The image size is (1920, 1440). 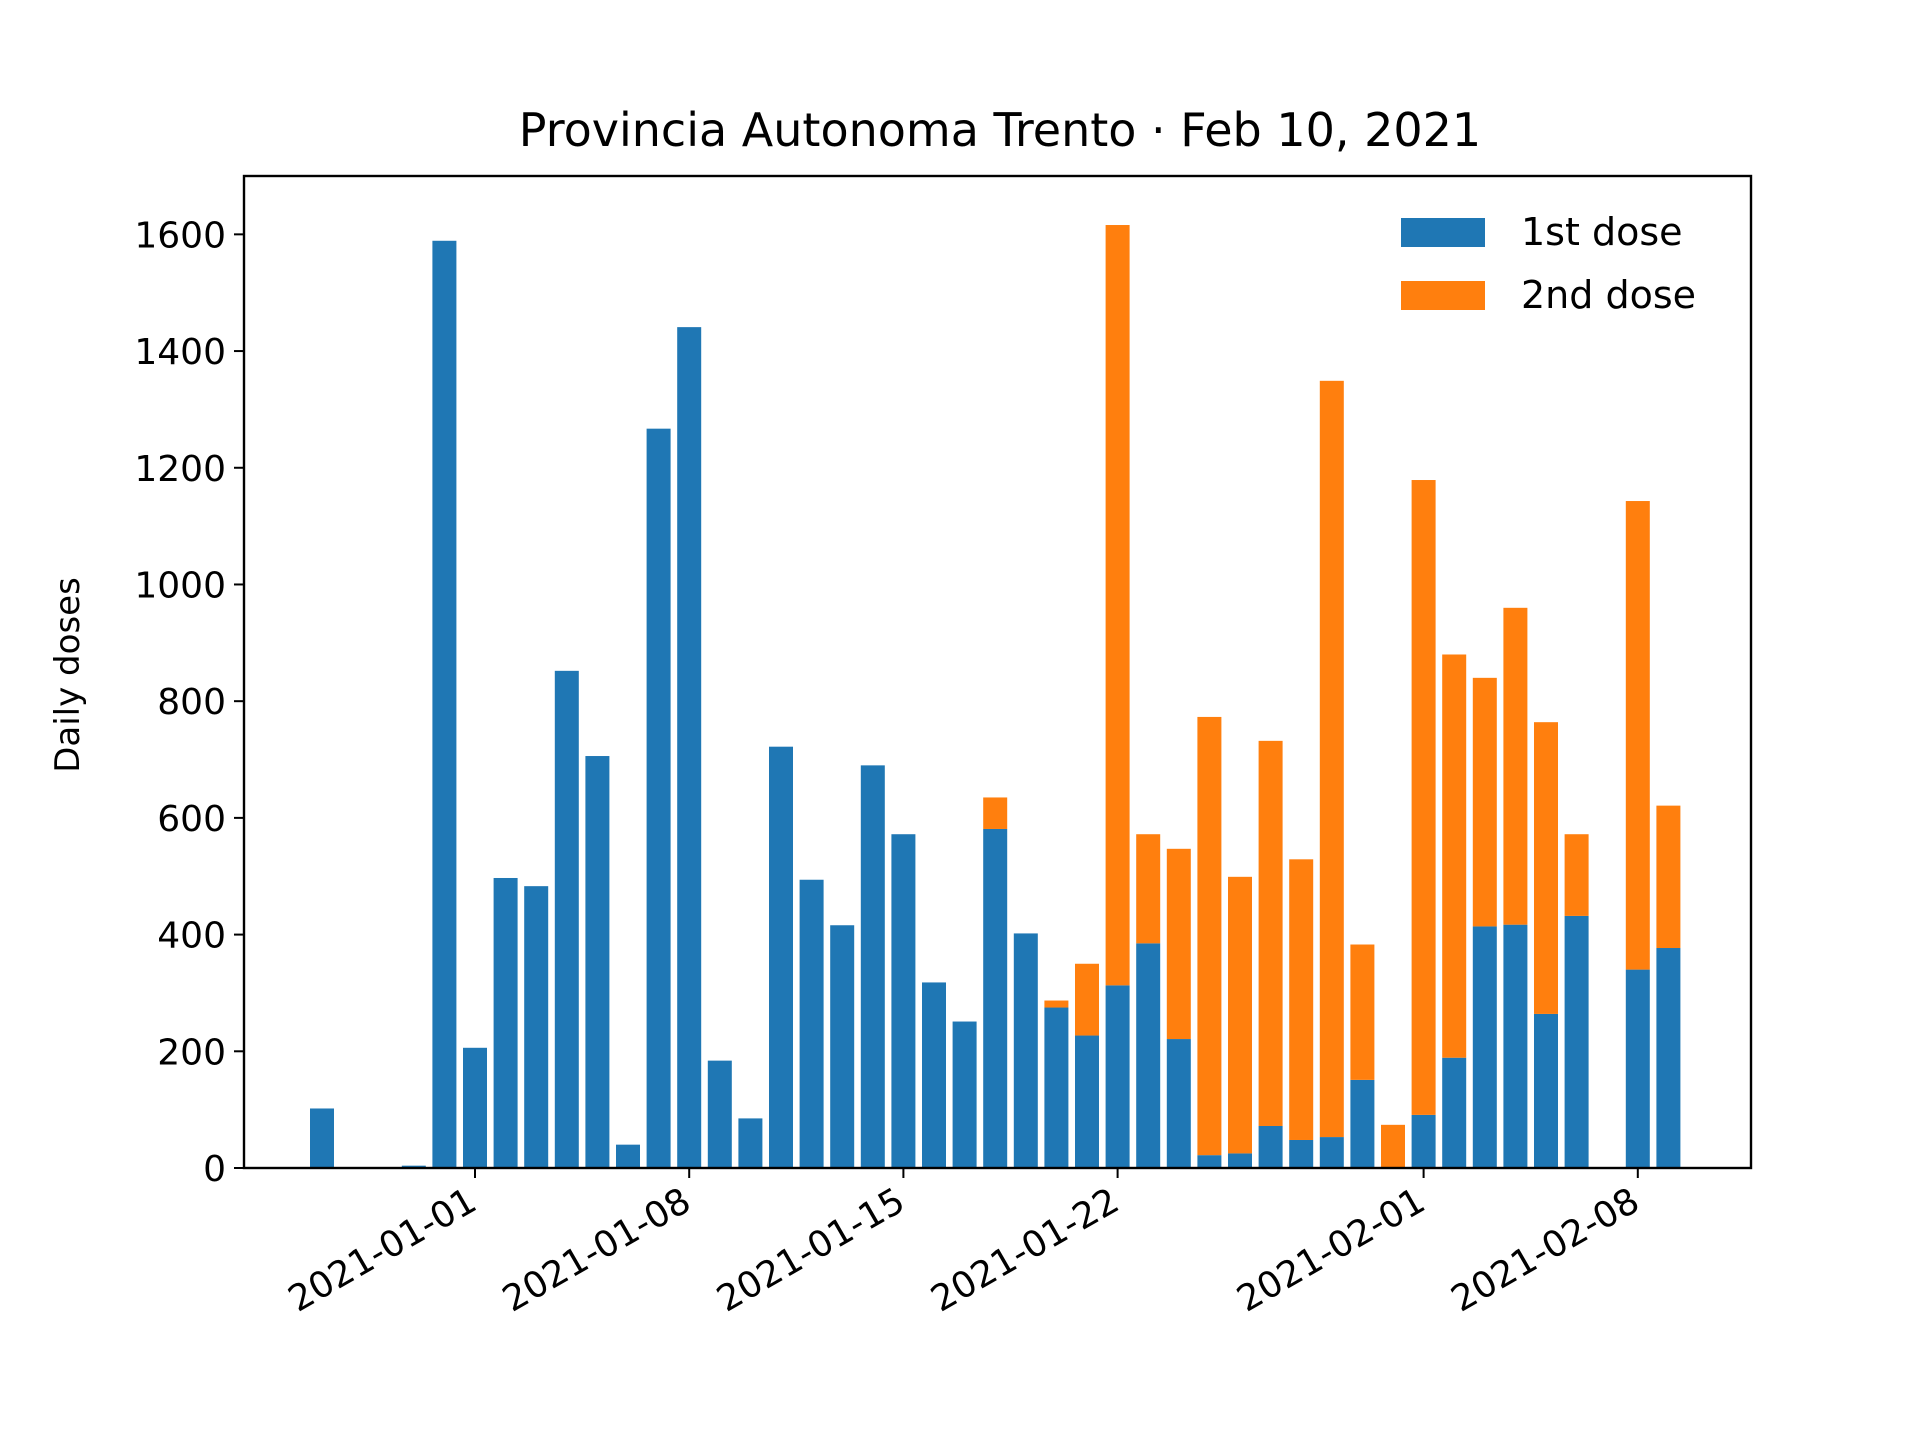 I want to click on y-tick-label-400: 400, so click(x=191, y=936).